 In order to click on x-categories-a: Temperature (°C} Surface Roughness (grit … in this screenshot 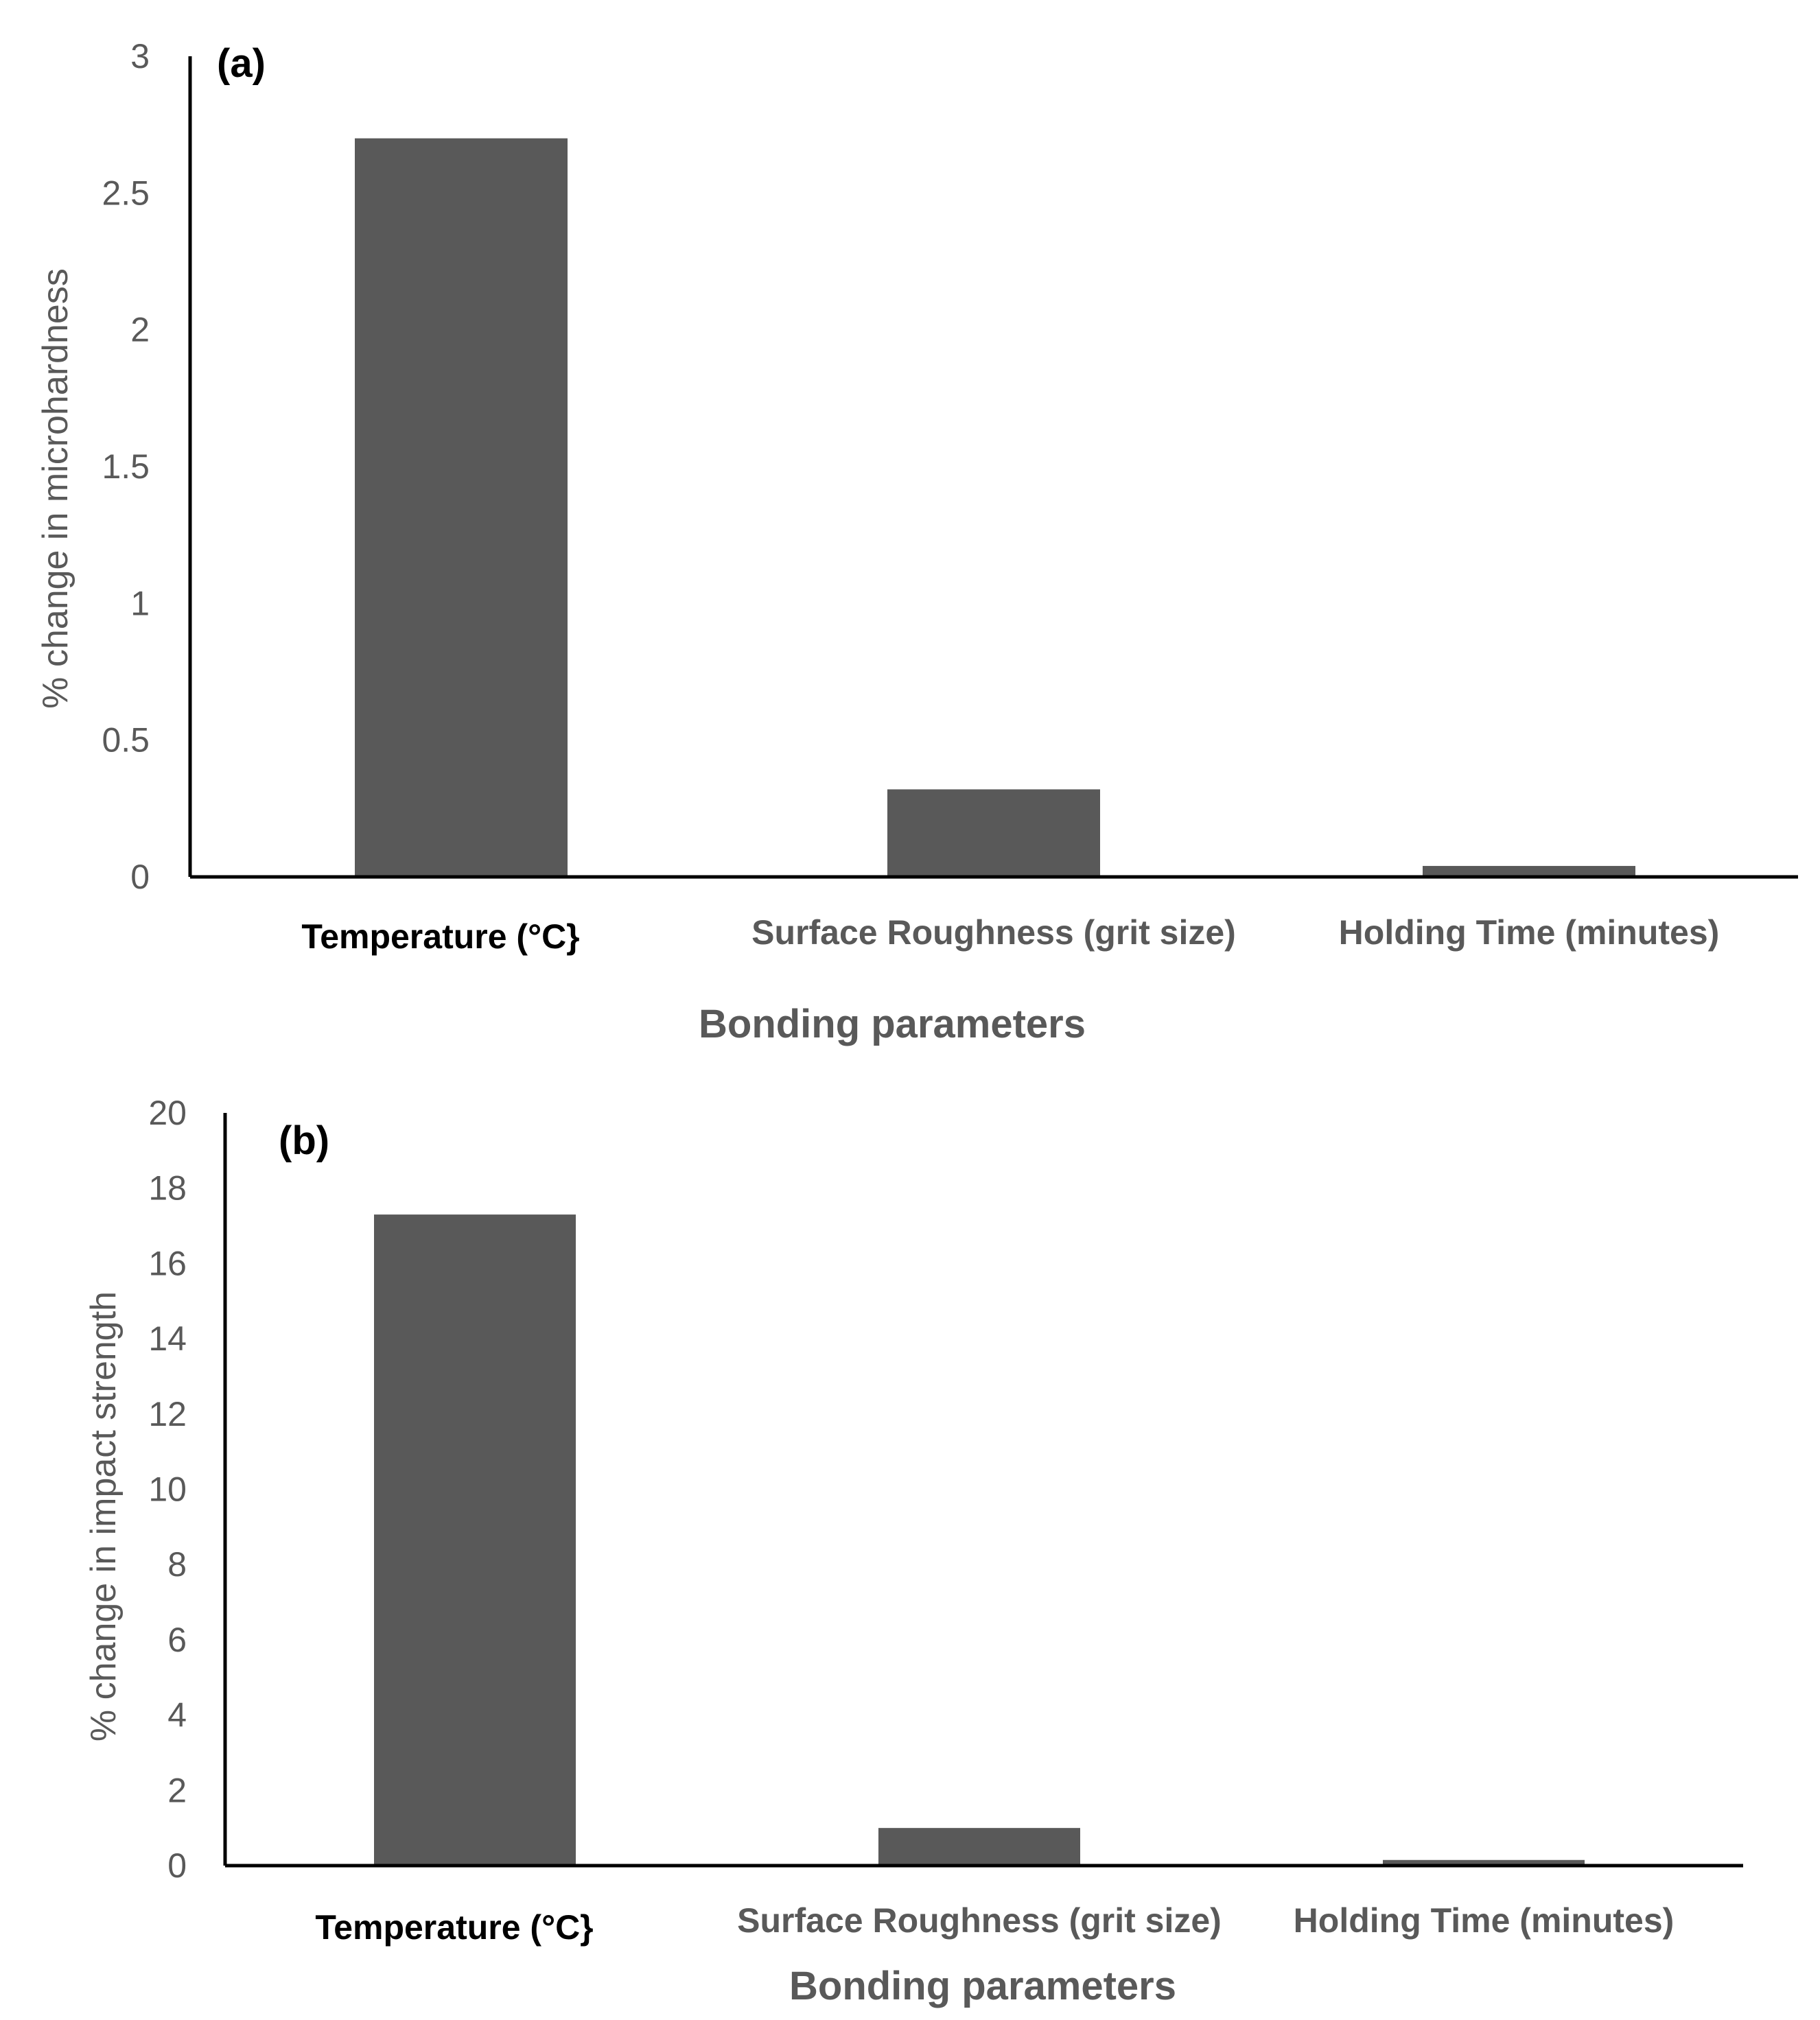, I will do `click(1010, 934)`.